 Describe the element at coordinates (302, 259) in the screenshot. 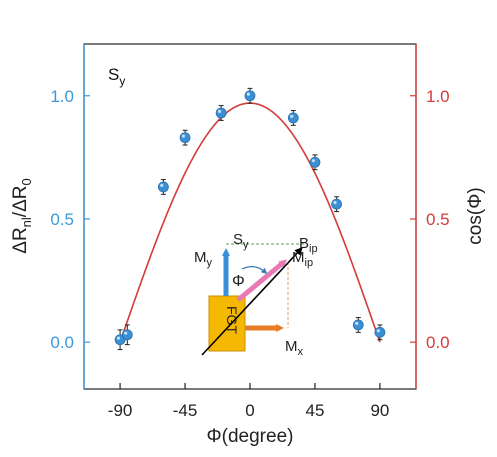

I see `mip-label: Mip` at that location.